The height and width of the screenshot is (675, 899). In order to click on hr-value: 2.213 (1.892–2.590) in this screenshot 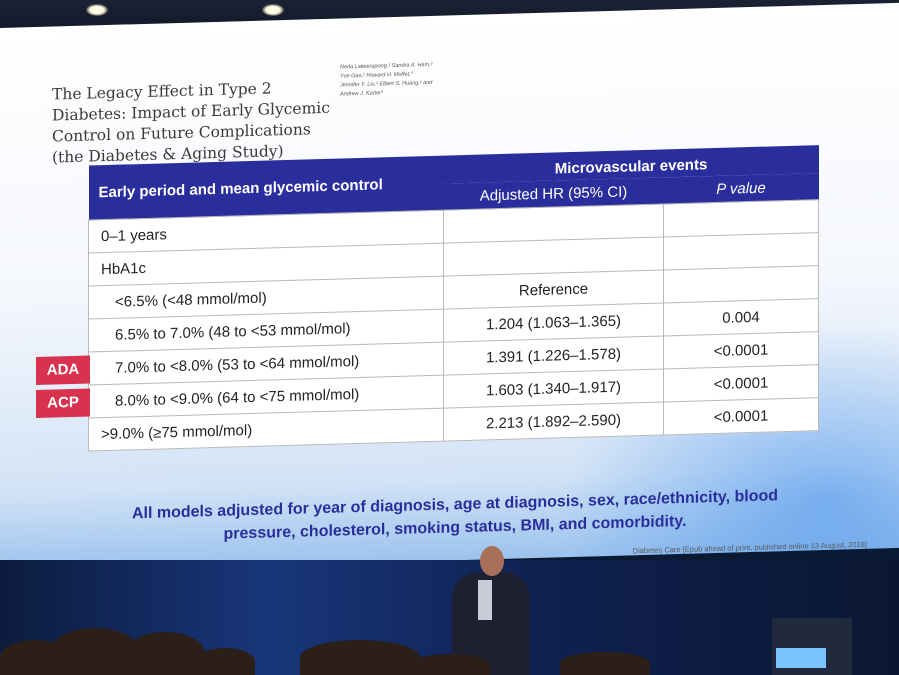, I will do `click(553, 421)`.